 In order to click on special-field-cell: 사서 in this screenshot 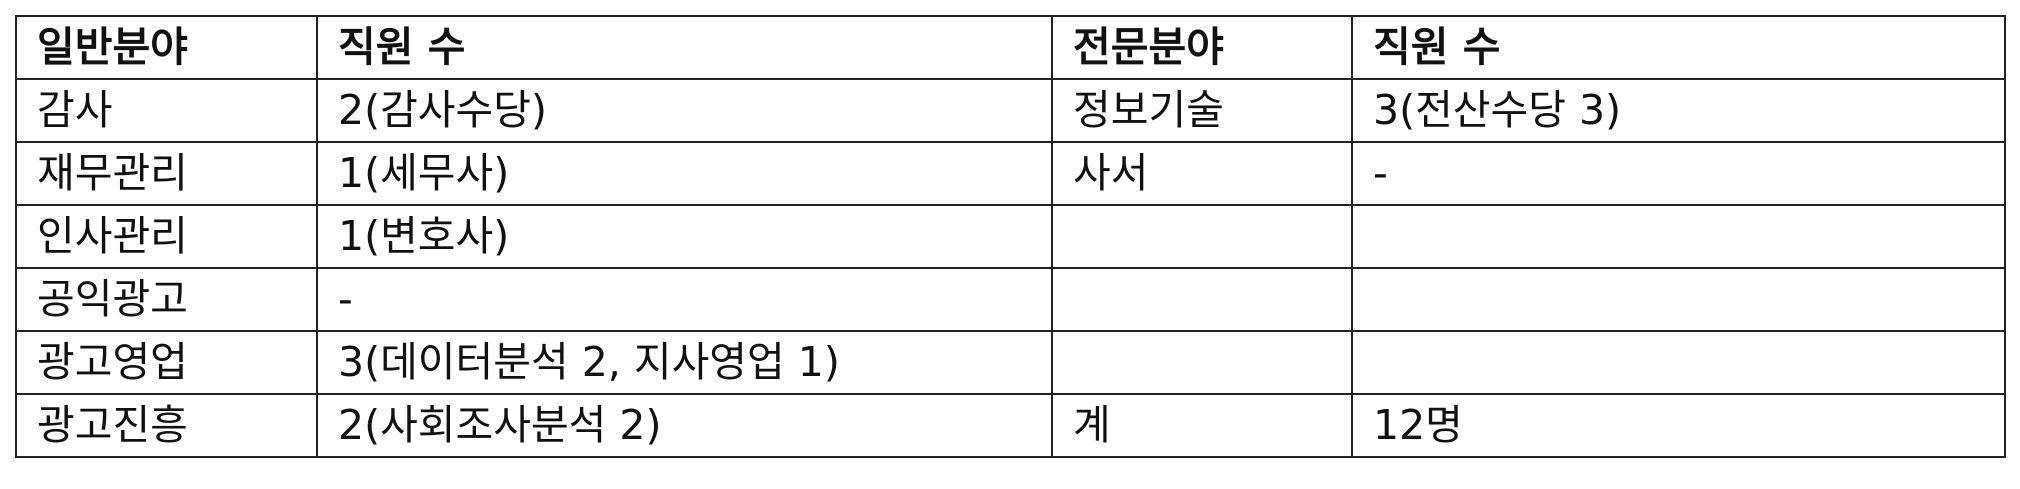, I will do `click(1202, 173)`.